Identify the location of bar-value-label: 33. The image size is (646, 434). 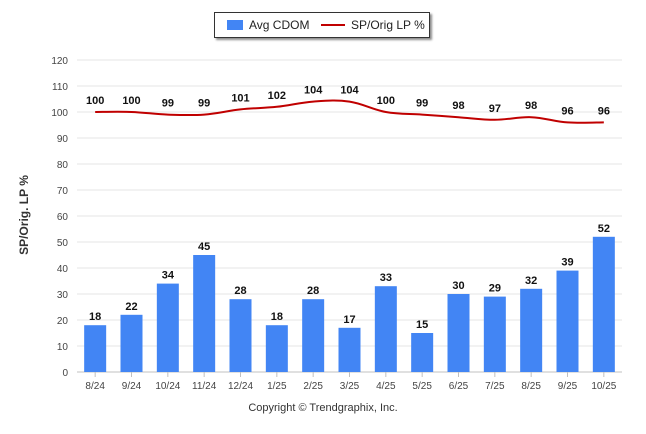
(386, 278).